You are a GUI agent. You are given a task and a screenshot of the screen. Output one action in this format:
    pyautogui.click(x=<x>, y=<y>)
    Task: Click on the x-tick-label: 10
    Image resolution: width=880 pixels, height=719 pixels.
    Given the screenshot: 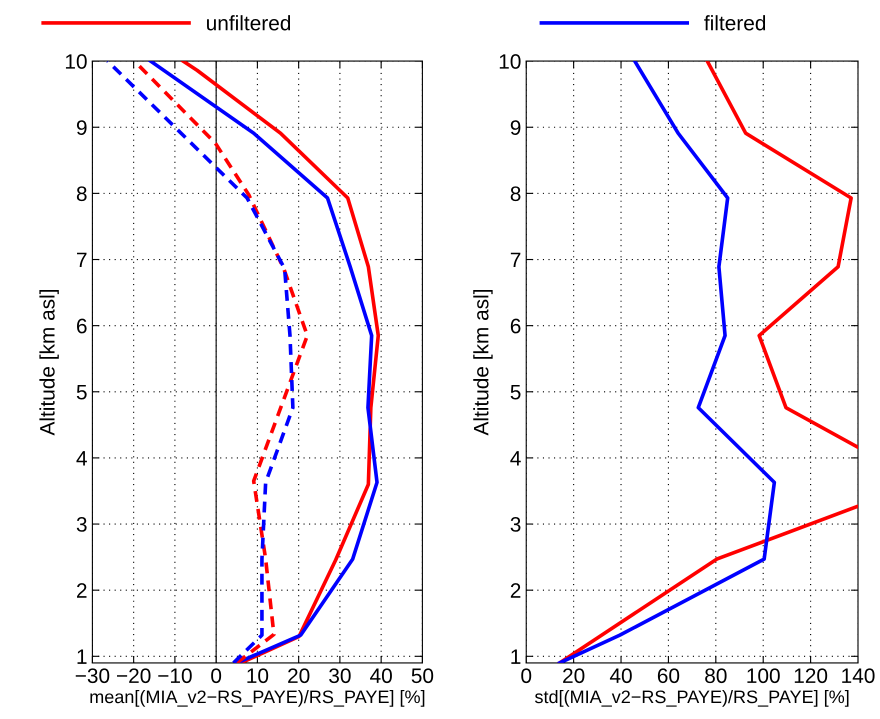 What is the action you would take?
    pyautogui.click(x=257, y=676)
    